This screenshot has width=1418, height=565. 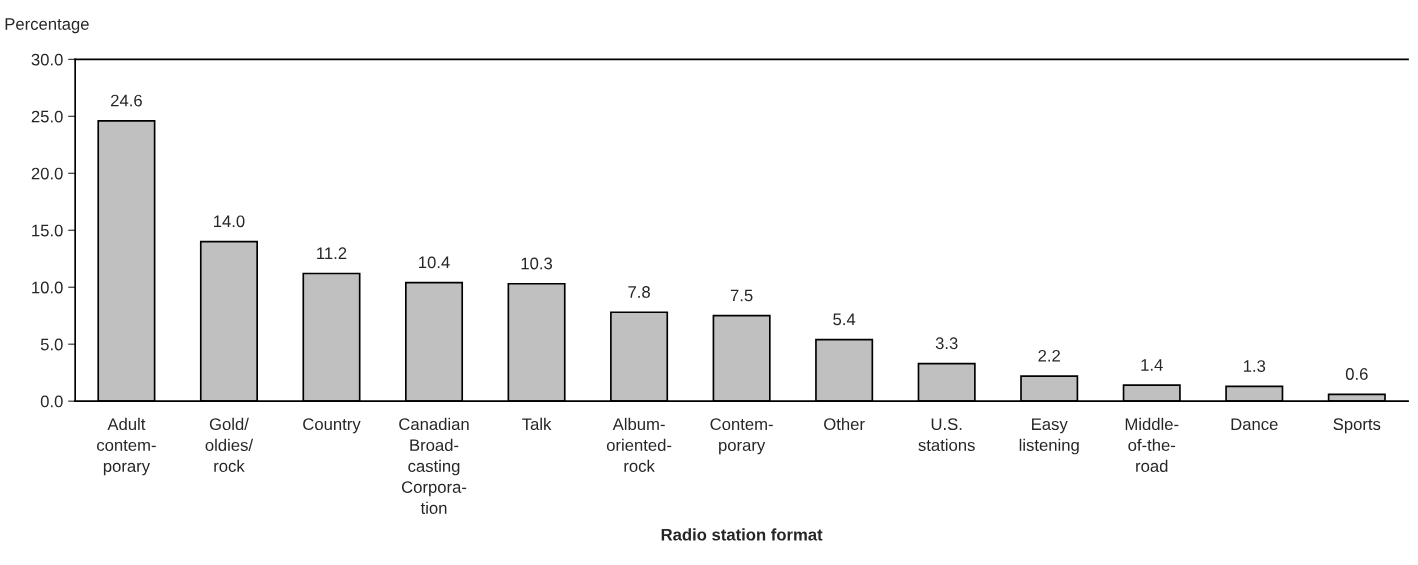 What do you see at coordinates (1254, 366) in the screenshot?
I see `data-label: 1.3` at bounding box center [1254, 366].